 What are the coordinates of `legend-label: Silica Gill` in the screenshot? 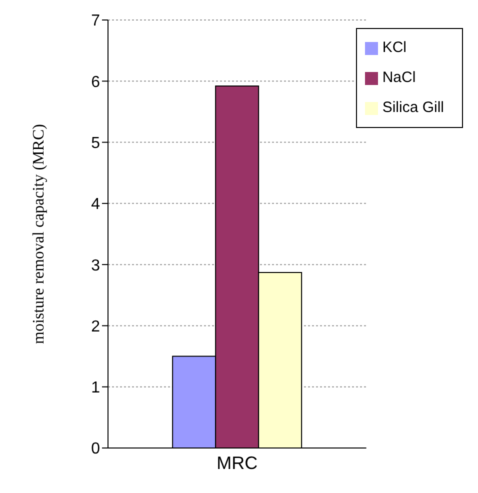 It's located at (413, 107).